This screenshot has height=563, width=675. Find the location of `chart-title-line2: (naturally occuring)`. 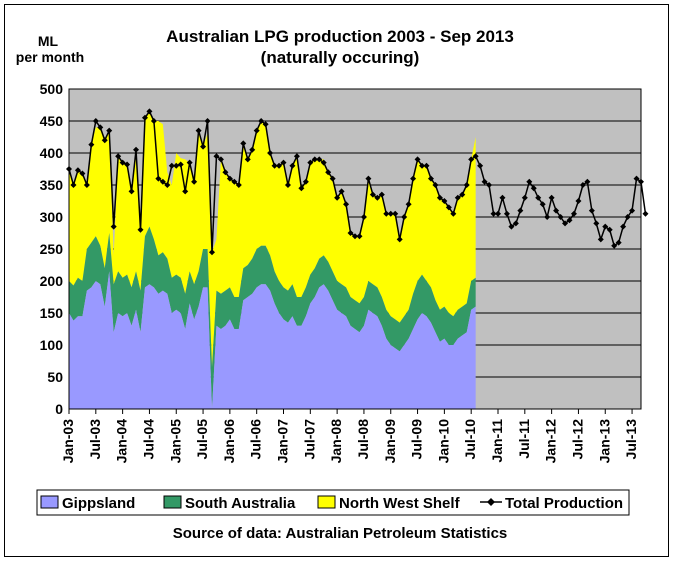

chart-title-line2: (naturally occuring) is located at coordinates (340, 57).